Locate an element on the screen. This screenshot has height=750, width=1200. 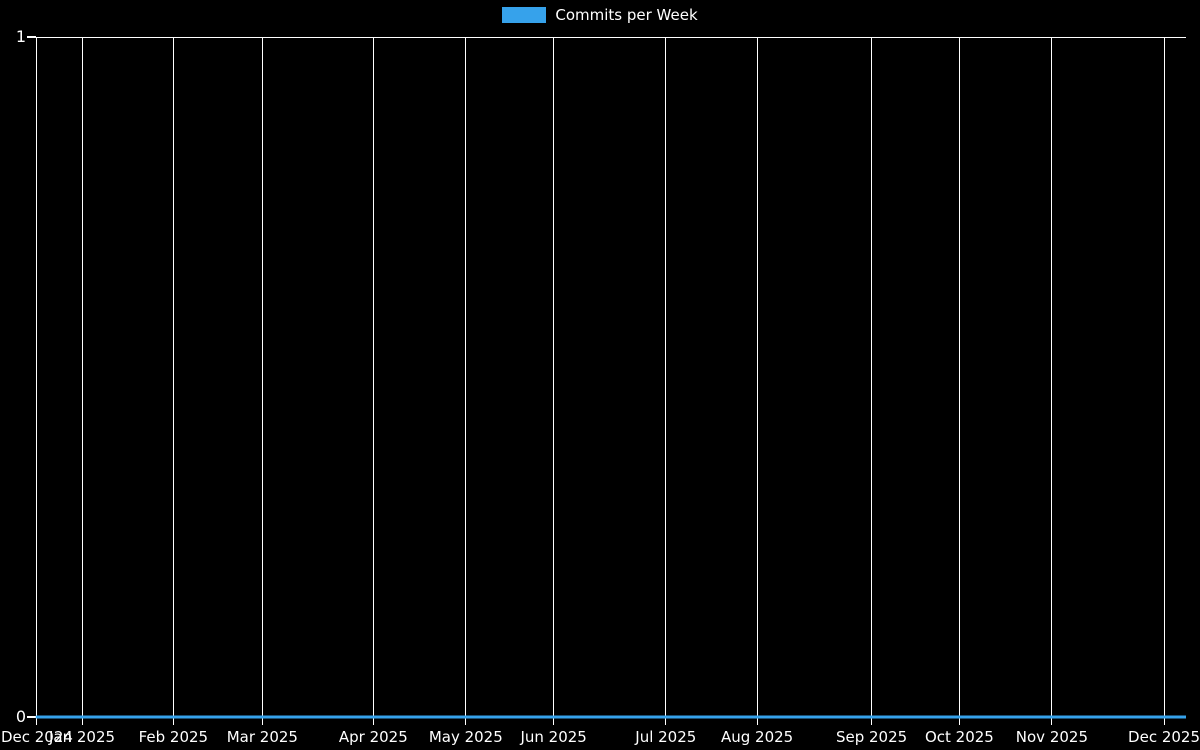
legend-label: Commits per Week is located at coordinates (626, 15).